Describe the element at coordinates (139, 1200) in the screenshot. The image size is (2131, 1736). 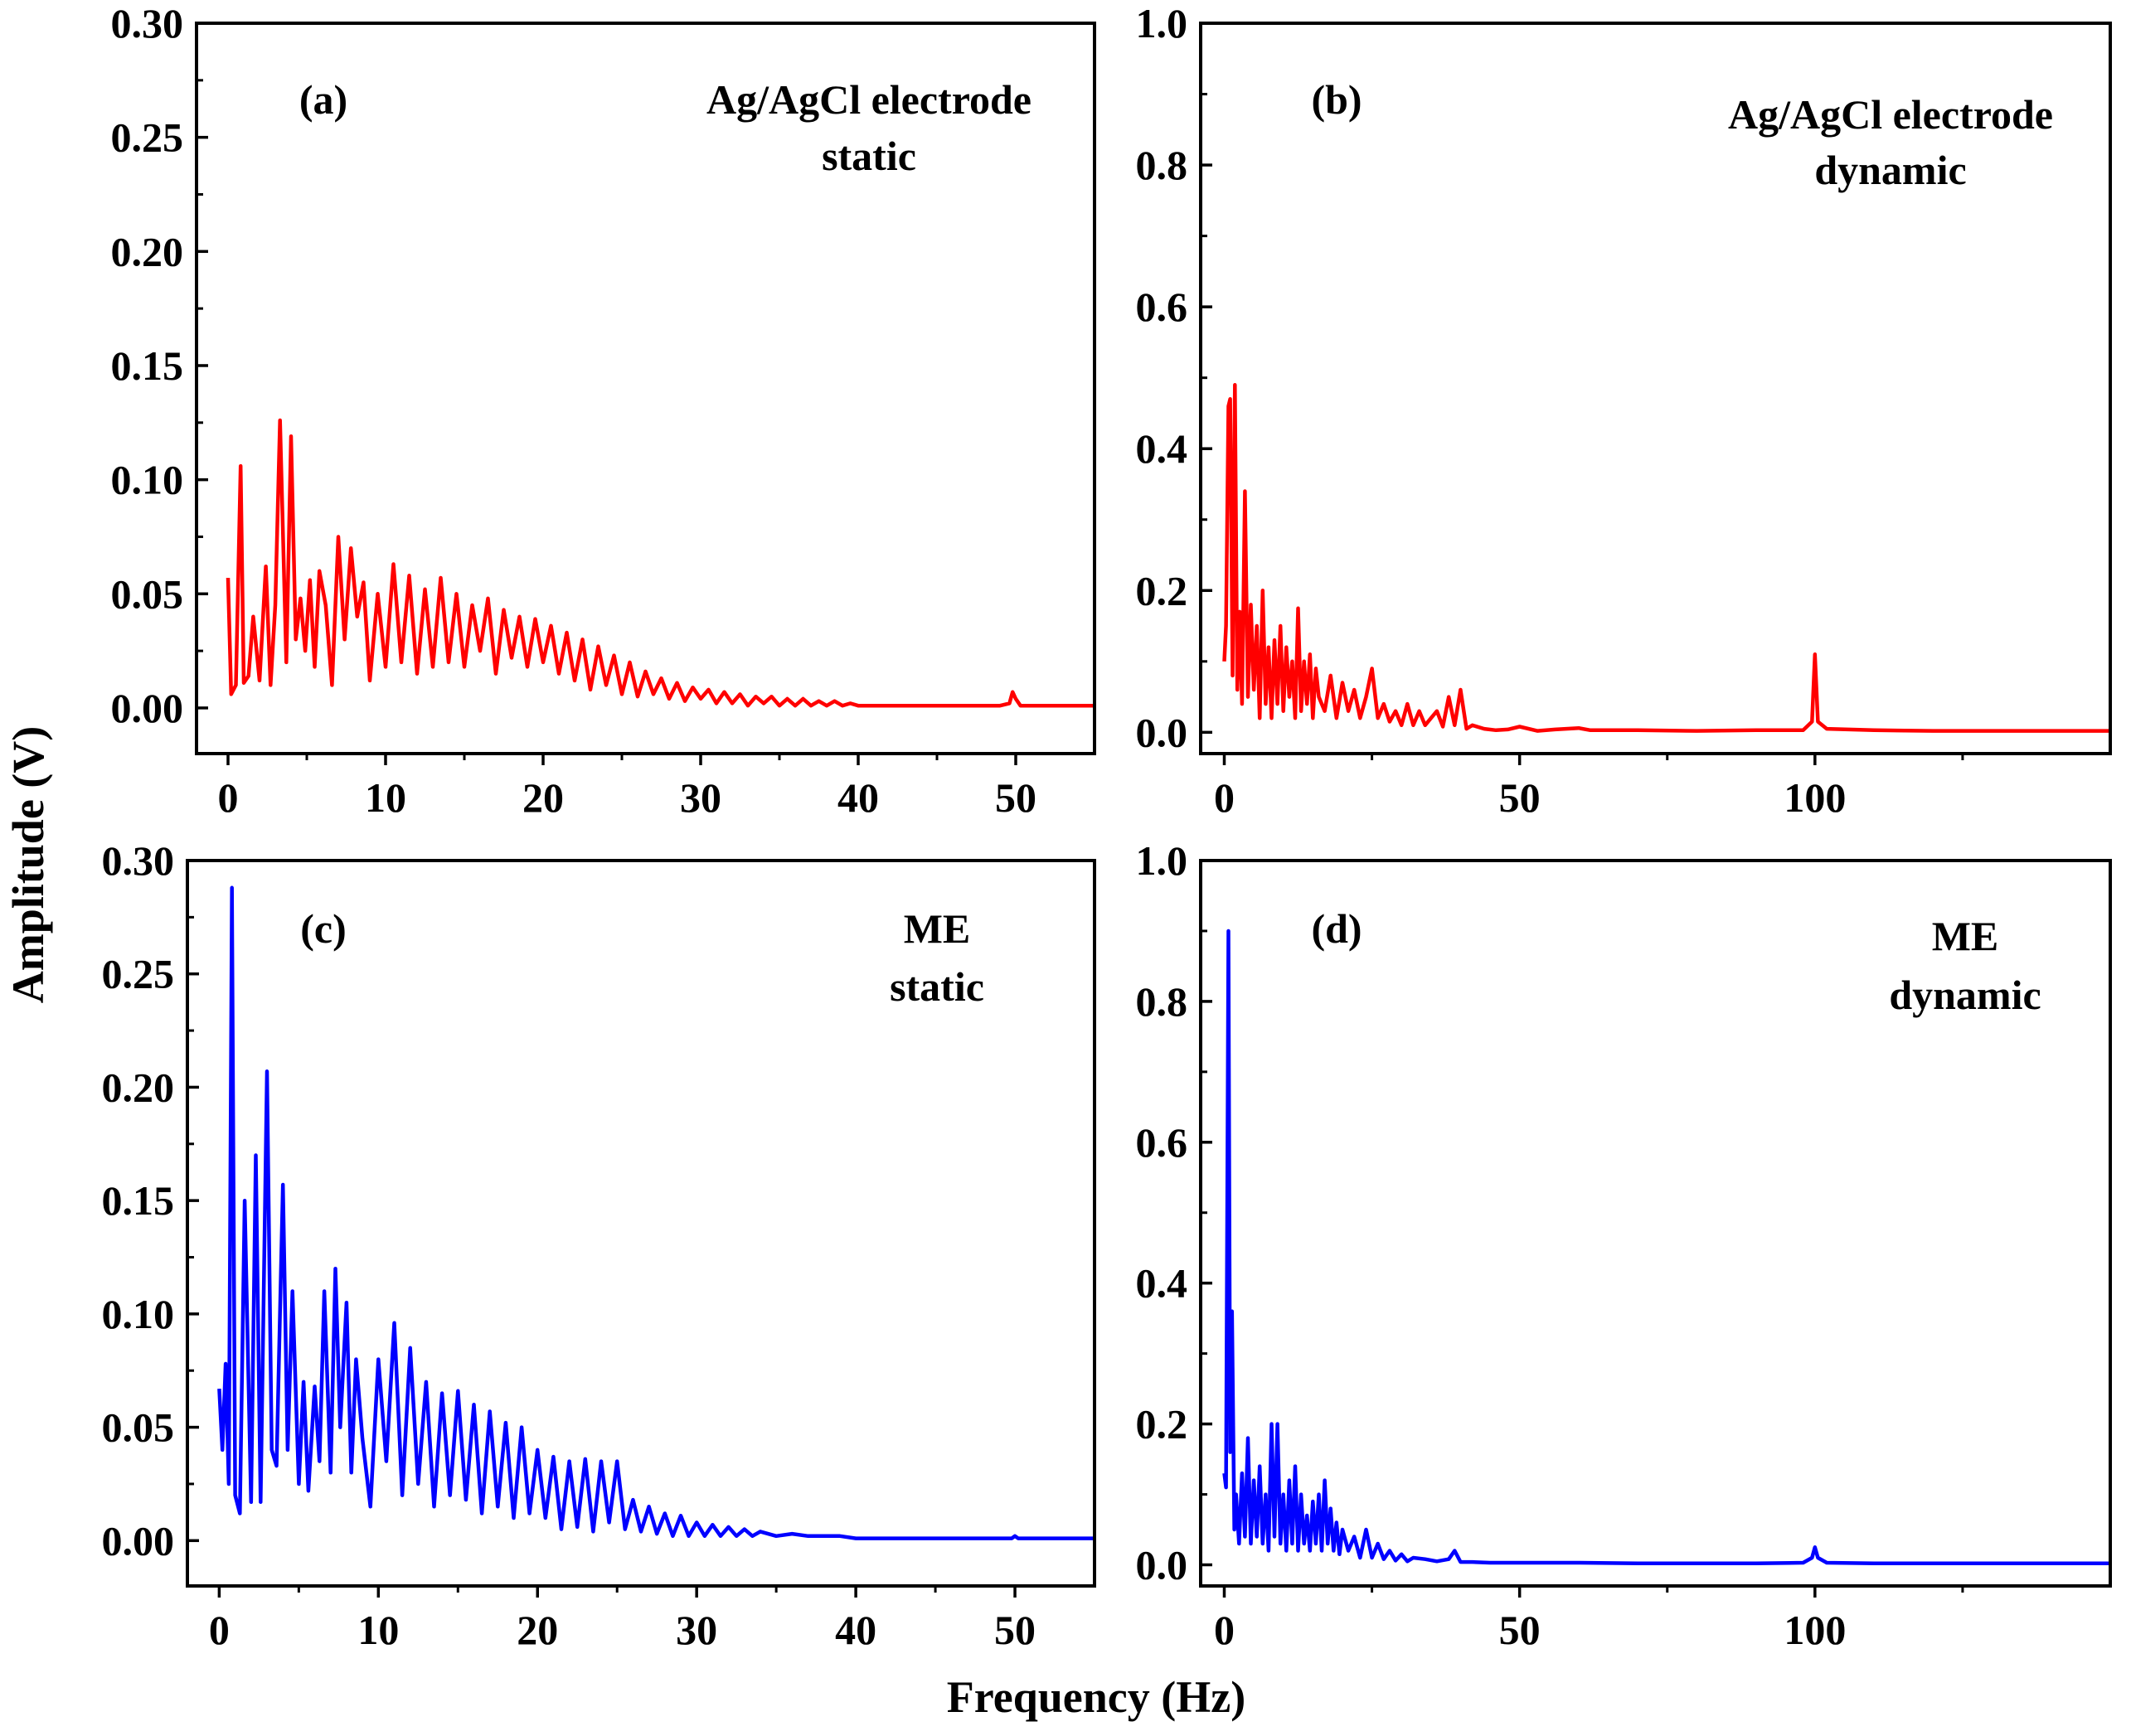
I see `y-tick-label-c: 0.15` at that location.